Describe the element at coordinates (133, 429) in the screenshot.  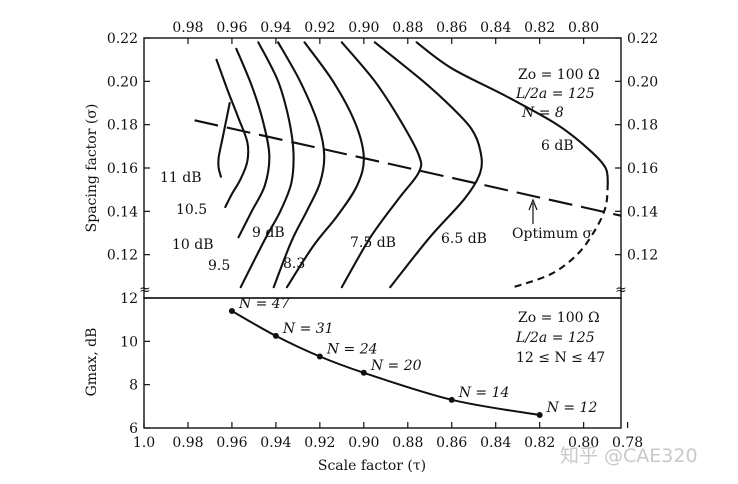
I see `gain-y-tick-label: 6` at that location.